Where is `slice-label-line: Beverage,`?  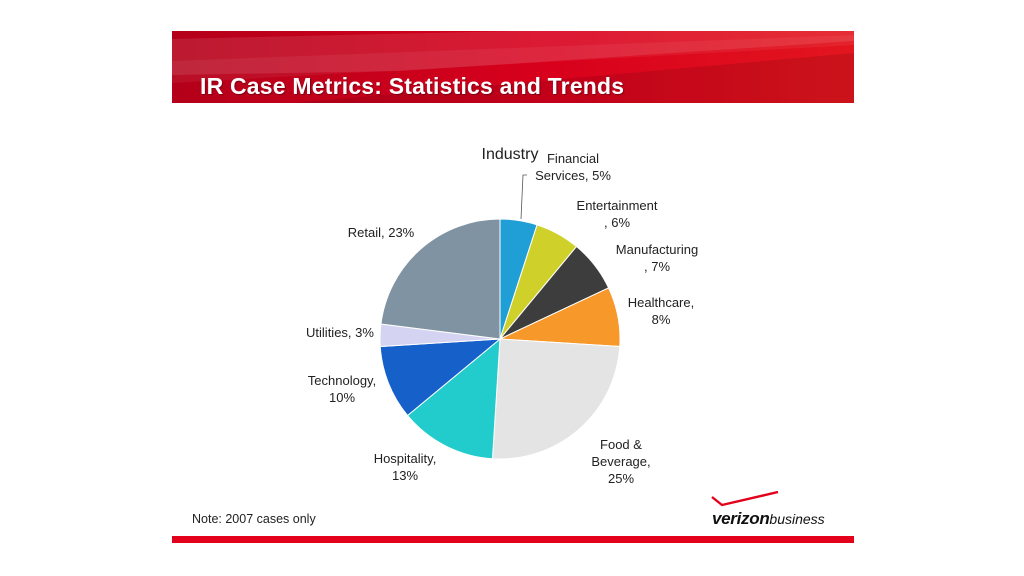
slice-label-line: Beverage, is located at coordinates (620, 461).